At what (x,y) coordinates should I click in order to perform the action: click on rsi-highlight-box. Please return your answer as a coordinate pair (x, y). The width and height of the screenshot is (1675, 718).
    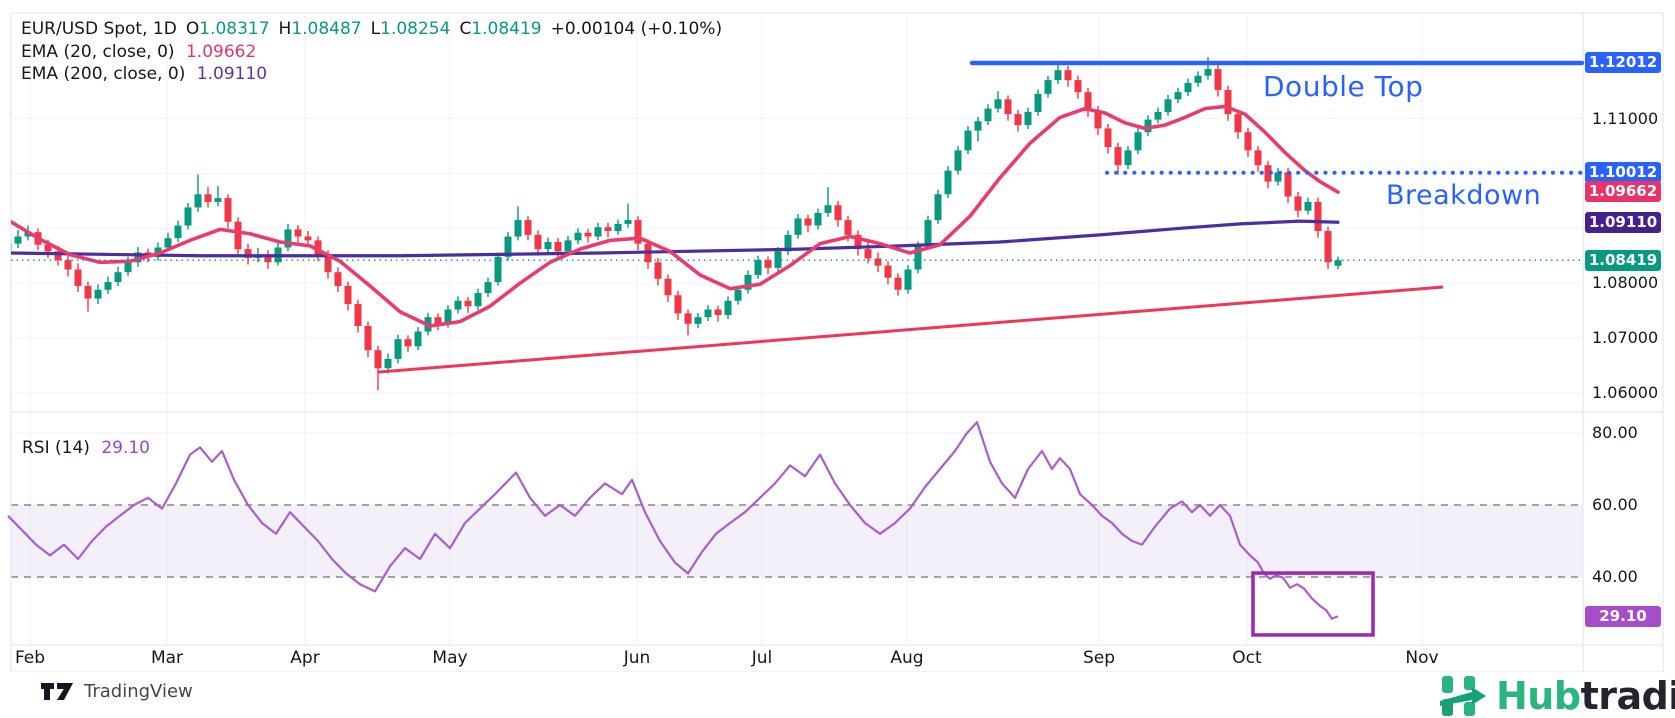
    Looking at the image, I should click on (1313, 604).